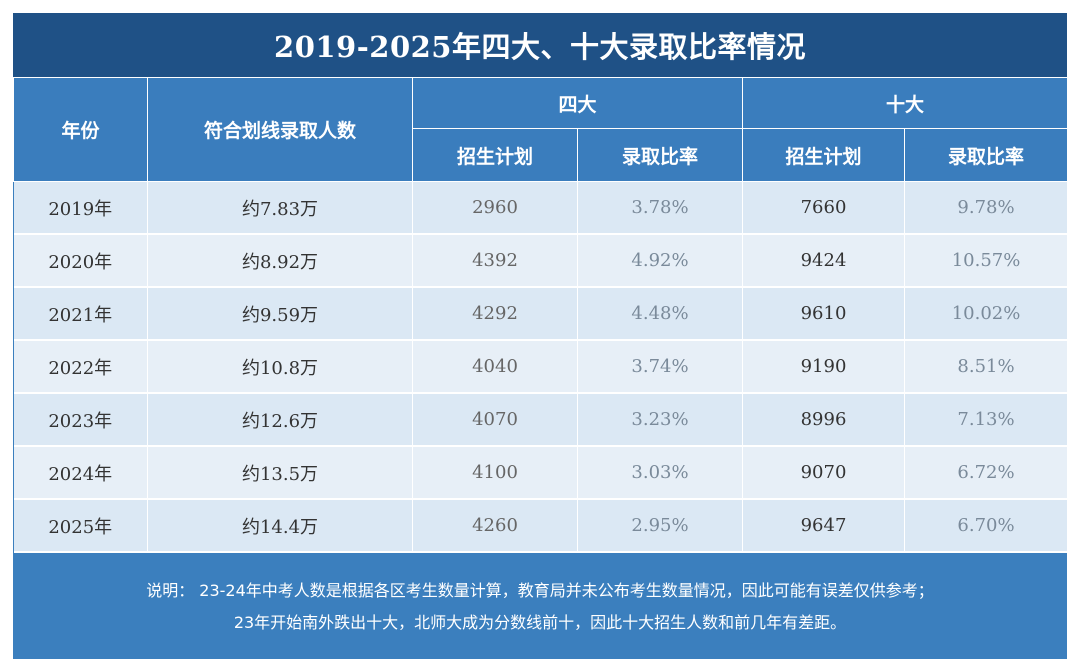 This screenshot has width=1080, height=672. I want to click on table-row: 2019年 约7.83万 2960 3.78% 7660 9.78%, so click(541, 208).